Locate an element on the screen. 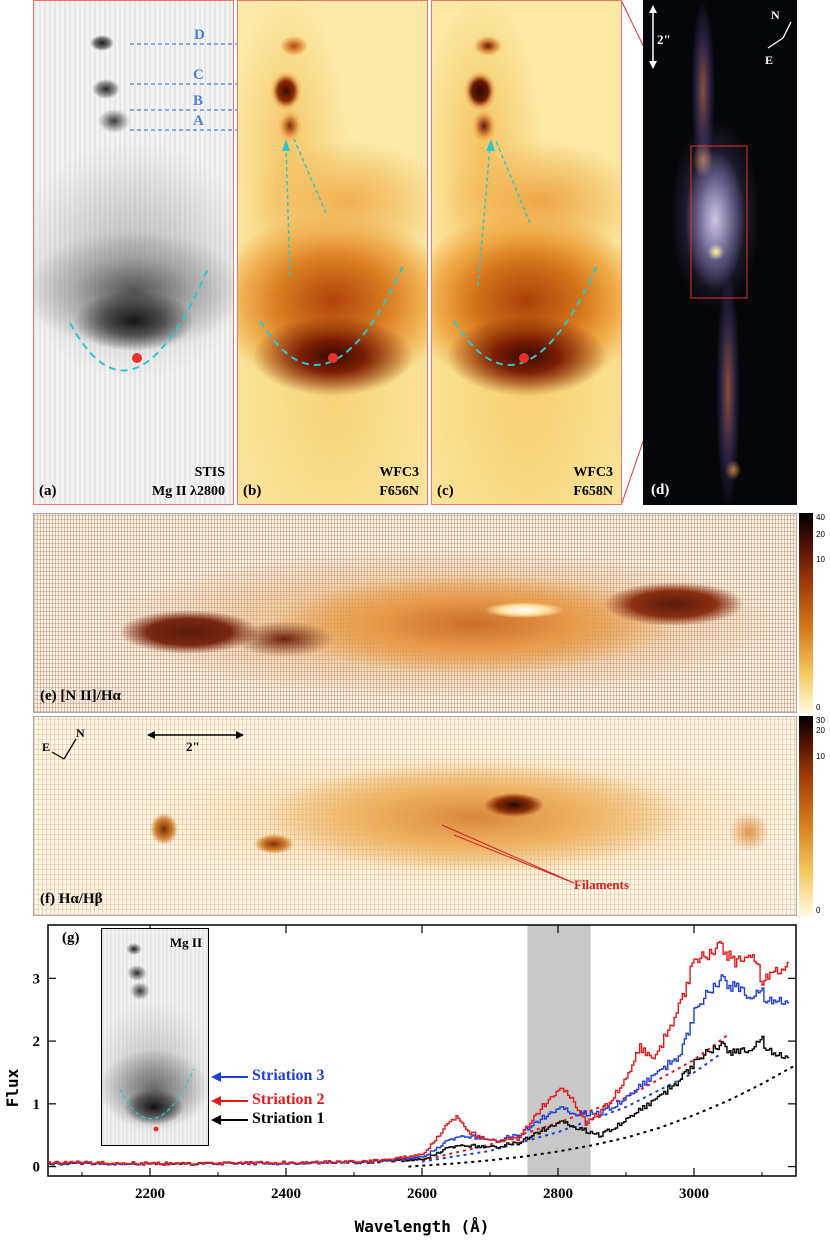  knot-a-label: A is located at coordinates (198, 121).